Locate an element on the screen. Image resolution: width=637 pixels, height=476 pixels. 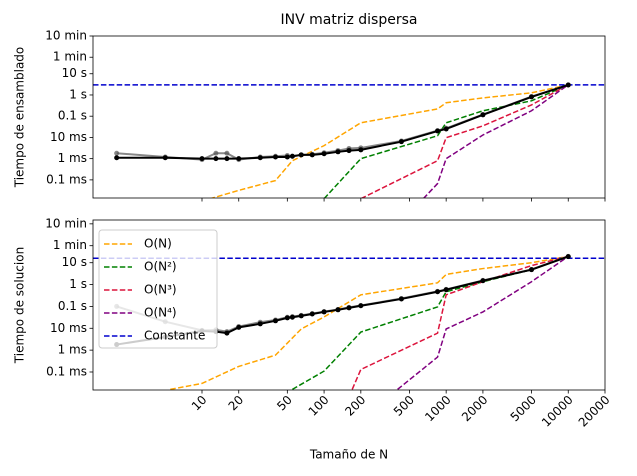
legend-box is located at coordinates (158, 289).